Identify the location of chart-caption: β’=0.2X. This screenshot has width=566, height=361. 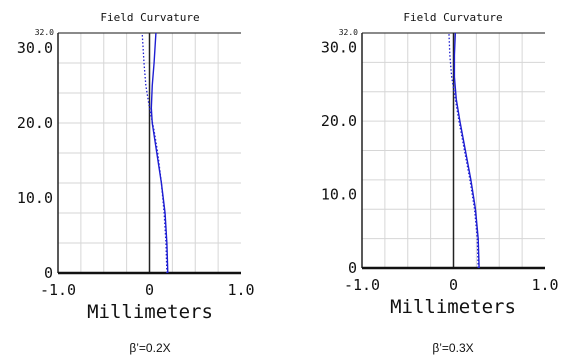
(149, 348).